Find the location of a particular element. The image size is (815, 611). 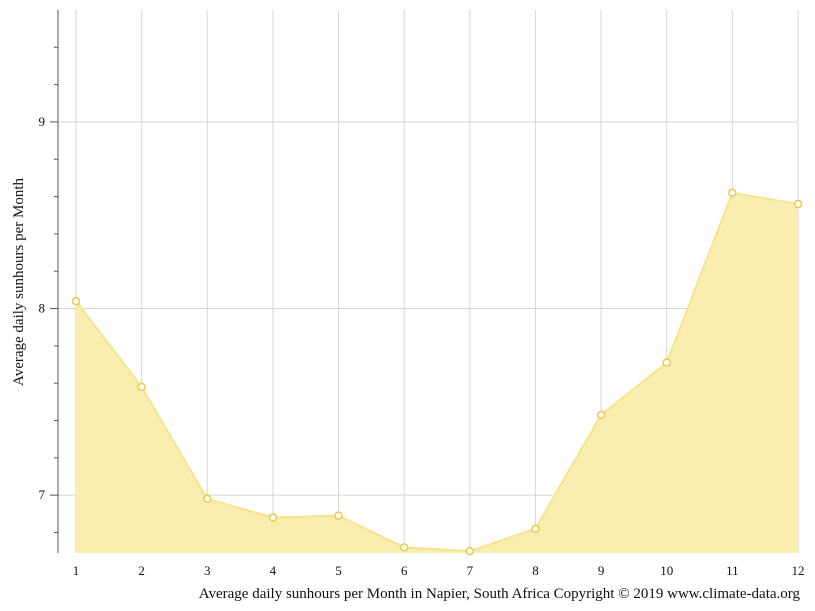

x-tick-label-3: 3 is located at coordinates (207, 570).